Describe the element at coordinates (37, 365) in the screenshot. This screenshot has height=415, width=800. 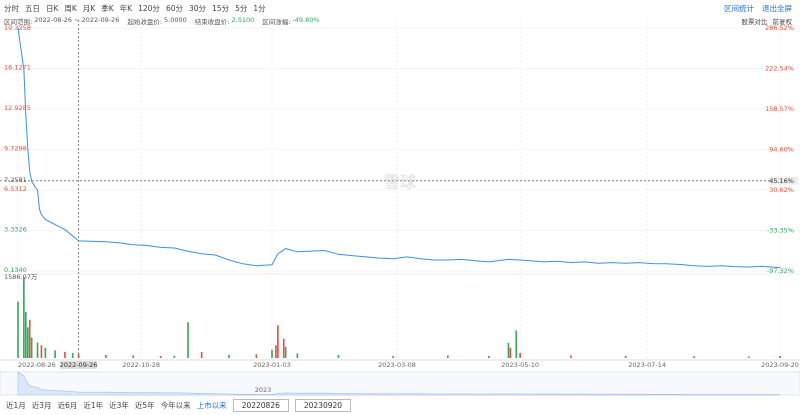
I see `x-tick-label: 2022-08-26` at that location.